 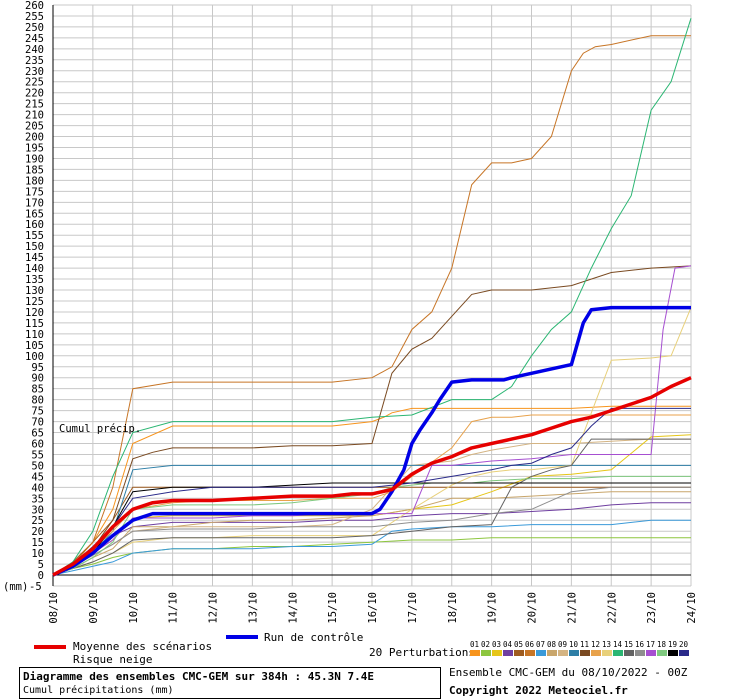 I want to click on run-info: Ensemble CMC-GEM du 08/10/2022 - 00Z, so click(x=568, y=672).